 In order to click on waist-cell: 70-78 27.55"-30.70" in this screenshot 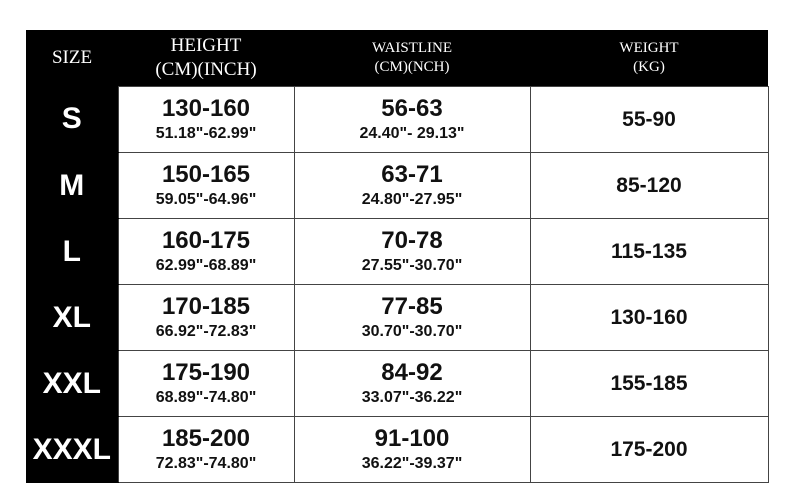, I will do `click(412, 251)`.